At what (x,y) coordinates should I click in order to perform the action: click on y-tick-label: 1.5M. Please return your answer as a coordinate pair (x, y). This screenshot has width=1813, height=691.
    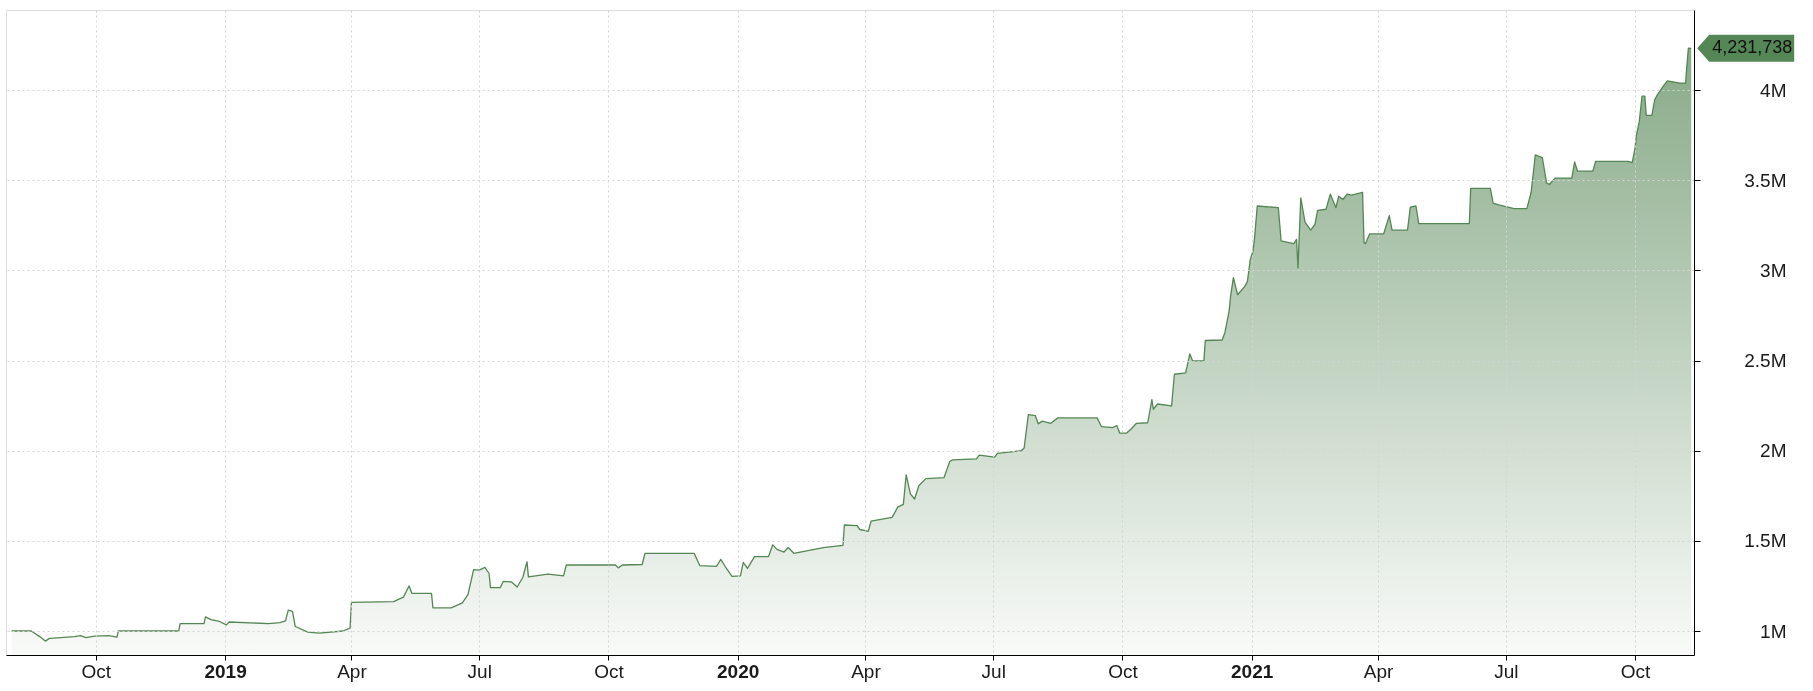
    Looking at the image, I should click on (1765, 541).